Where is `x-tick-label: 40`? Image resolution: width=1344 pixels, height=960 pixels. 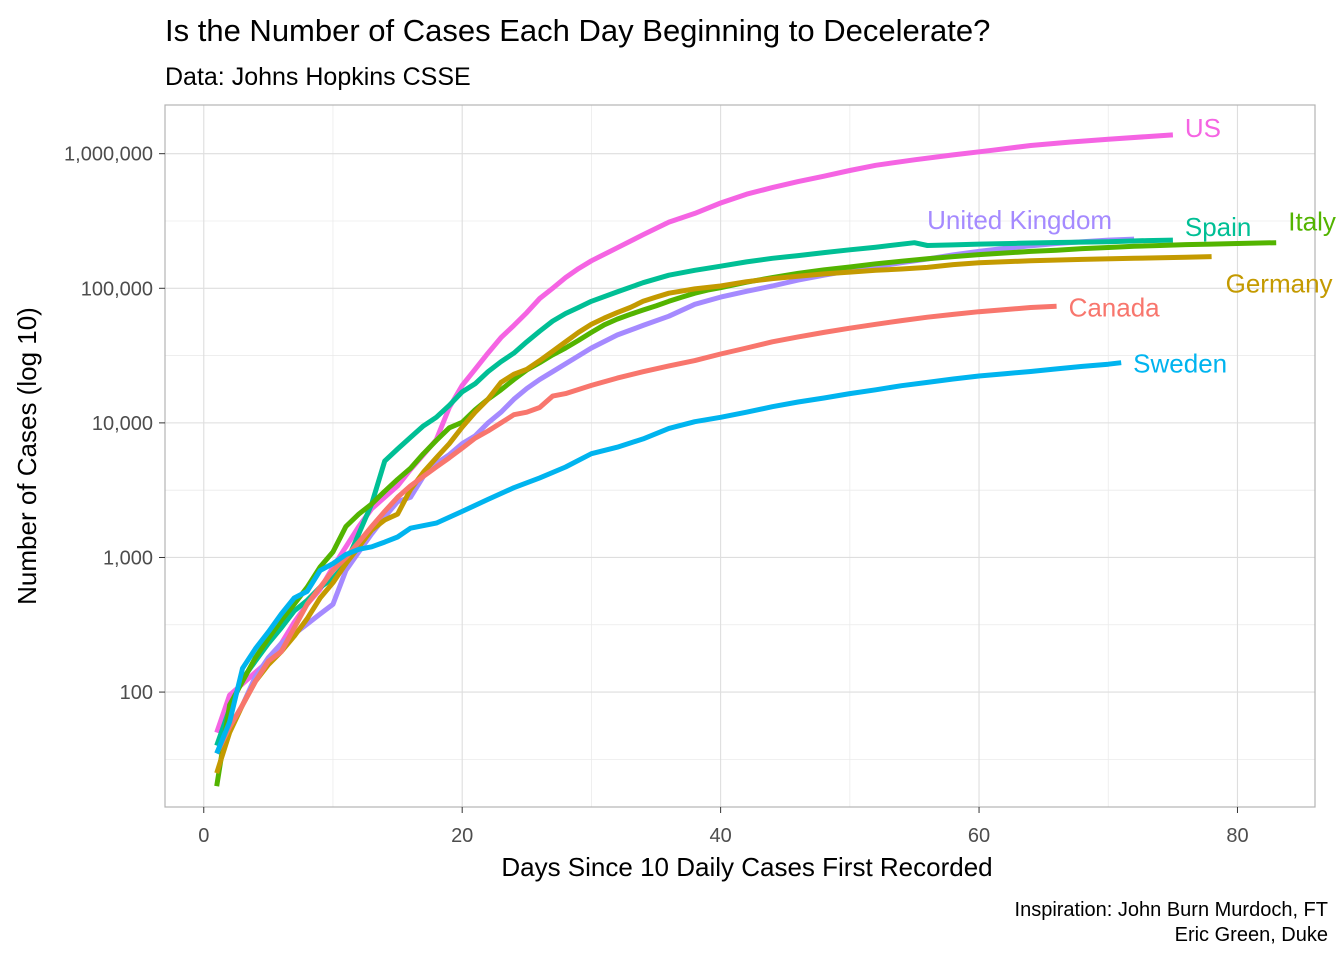 x-tick-label: 40 is located at coordinates (720, 836).